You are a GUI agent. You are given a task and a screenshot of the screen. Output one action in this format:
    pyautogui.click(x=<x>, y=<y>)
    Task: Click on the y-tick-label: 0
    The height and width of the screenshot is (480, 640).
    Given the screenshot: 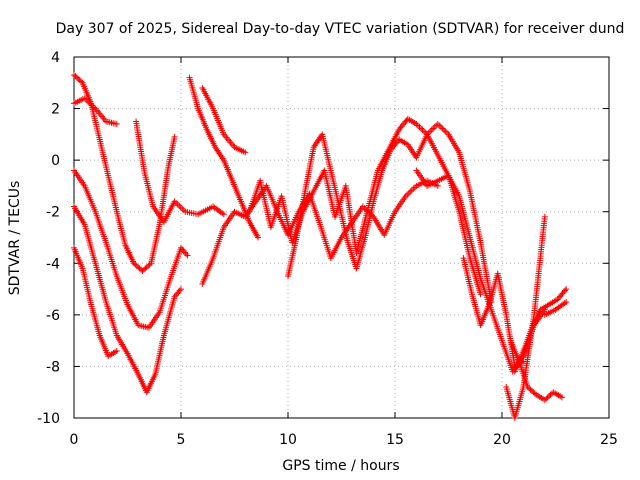 What is the action you would take?
    pyautogui.click(x=55, y=161)
    